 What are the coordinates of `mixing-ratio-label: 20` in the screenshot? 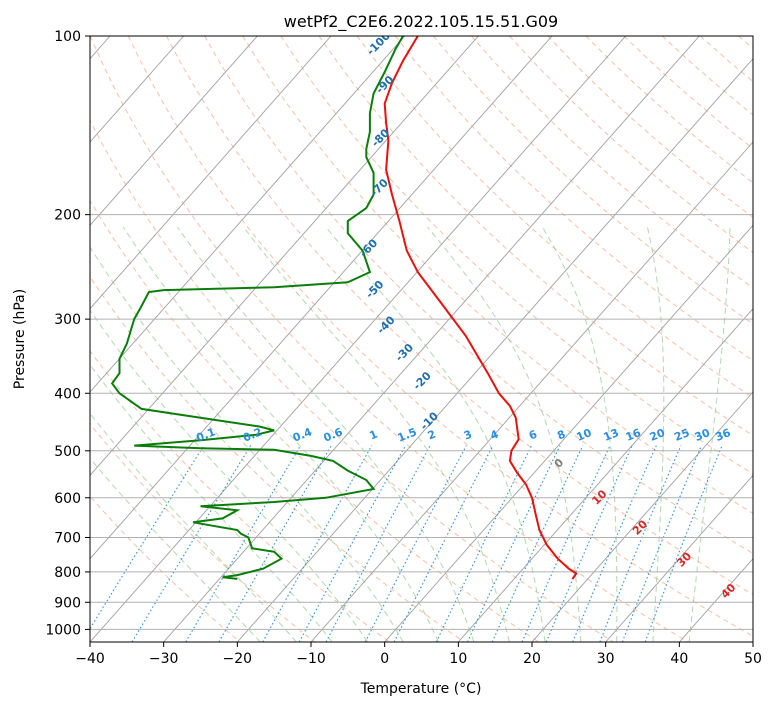 It's located at (657, 435).